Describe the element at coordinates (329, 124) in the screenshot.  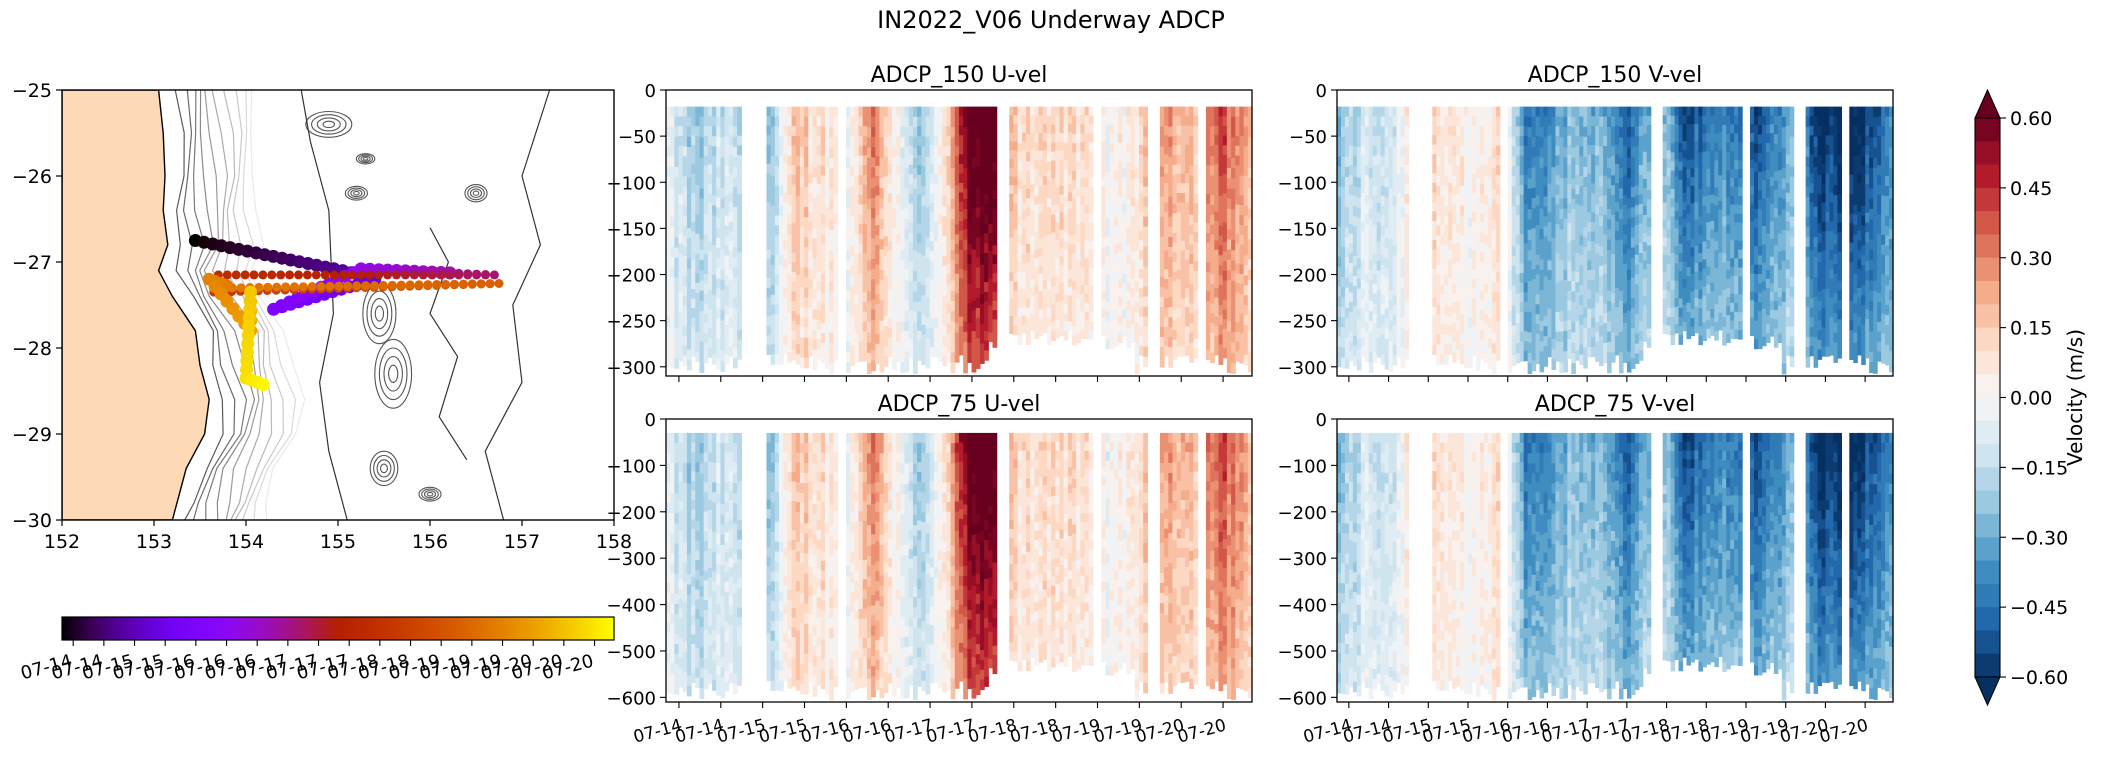
I see `seamount-contour` at that location.